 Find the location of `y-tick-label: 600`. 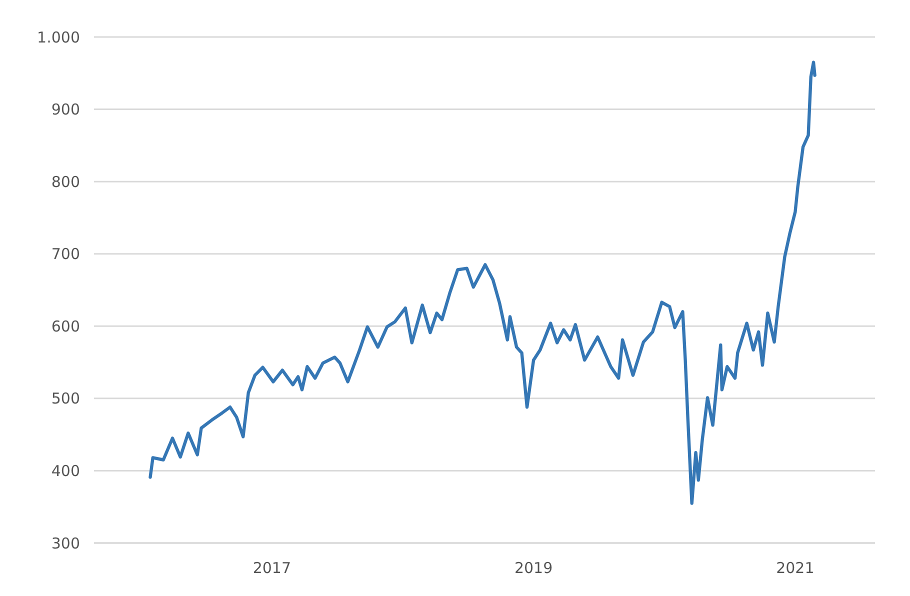

y-tick-label: 600 is located at coordinates (65, 326).